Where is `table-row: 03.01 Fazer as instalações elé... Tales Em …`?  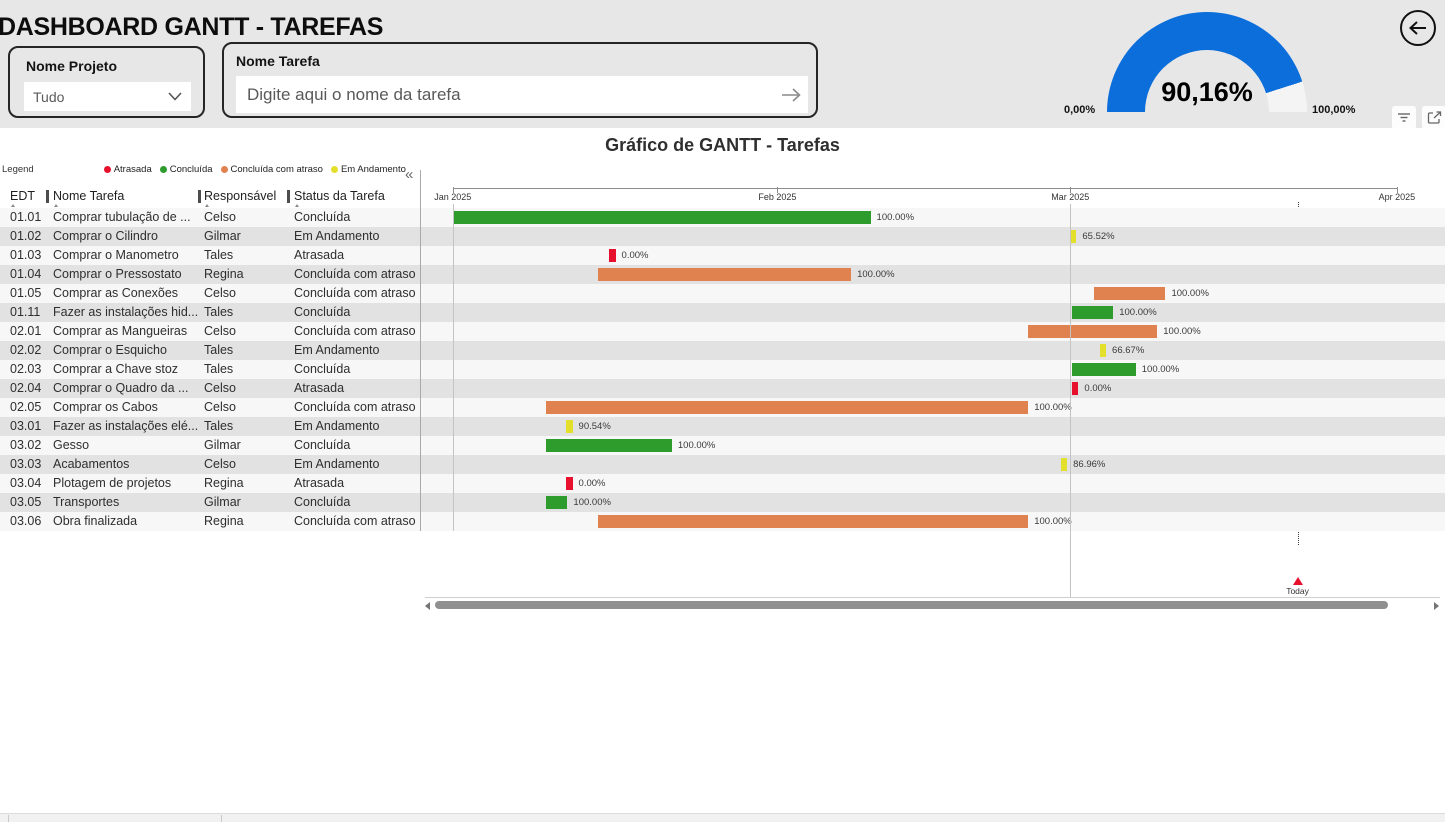
table-row: 03.01 Fazer as instalações elé... Tales Em … is located at coordinates (210, 426).